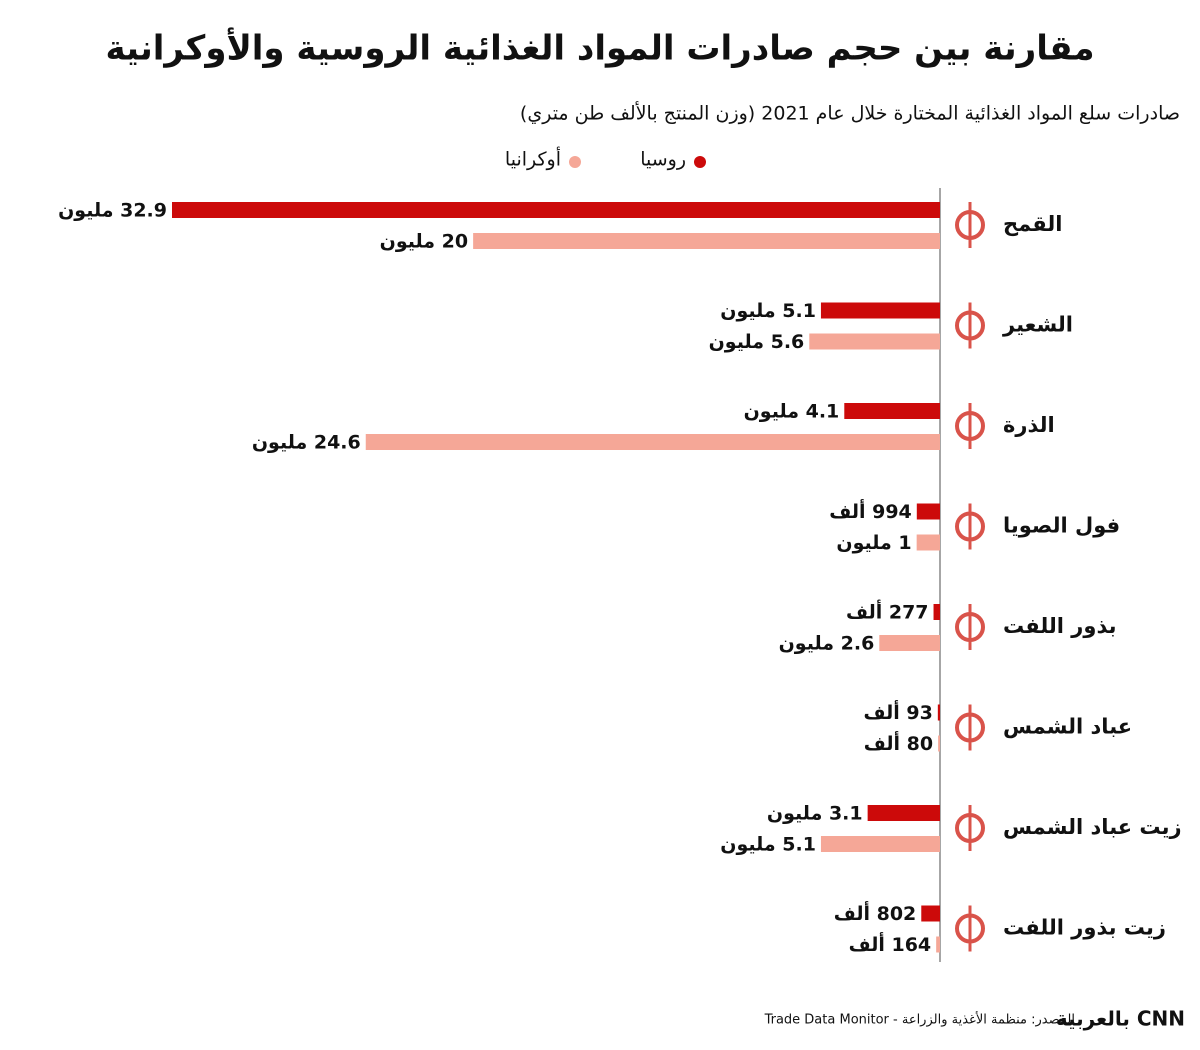 This screenshot has width=1200, height=1050. I want to click on value-label: 24.6 مليون, so click(306, 443).